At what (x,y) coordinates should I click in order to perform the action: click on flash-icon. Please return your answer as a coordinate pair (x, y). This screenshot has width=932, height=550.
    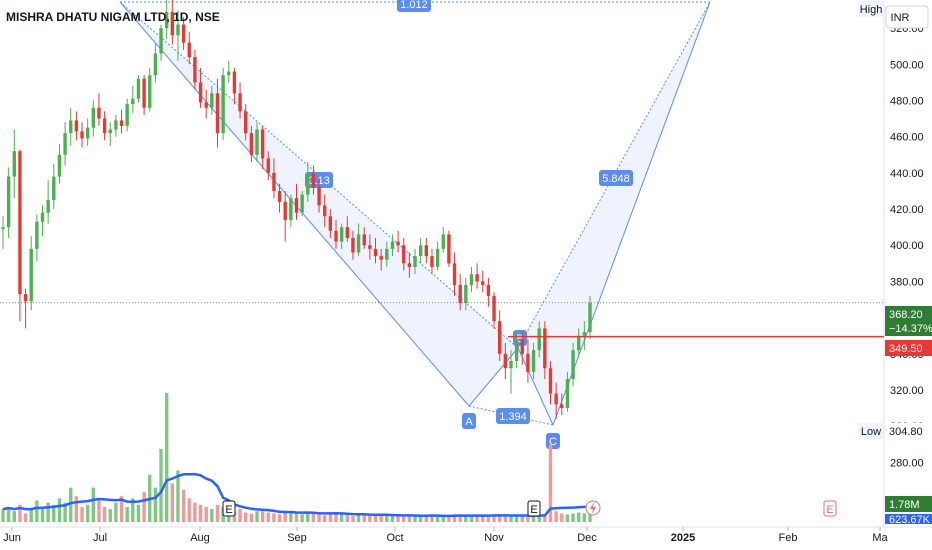
    Looking at the image, I should click on (593, 508).